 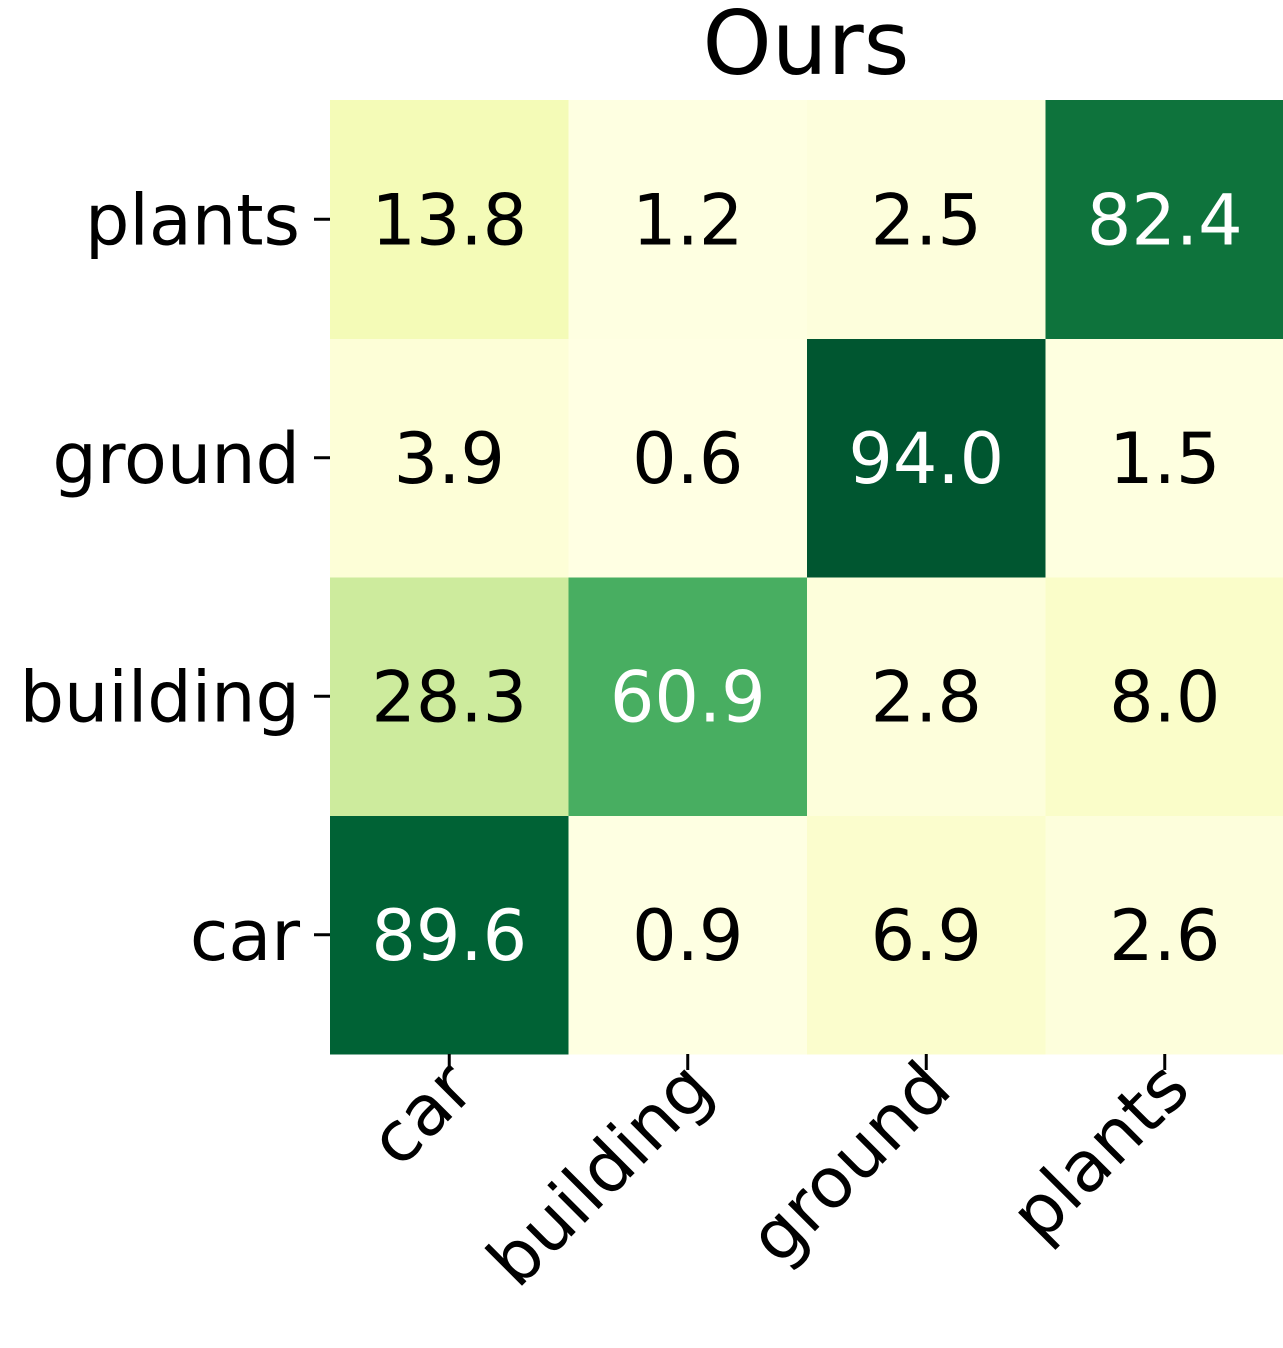 What do you see at coordinates (849, 1162) in the screenshot?
I see `x-tick-label-ground: ground` at bounding box center [849, 1162].